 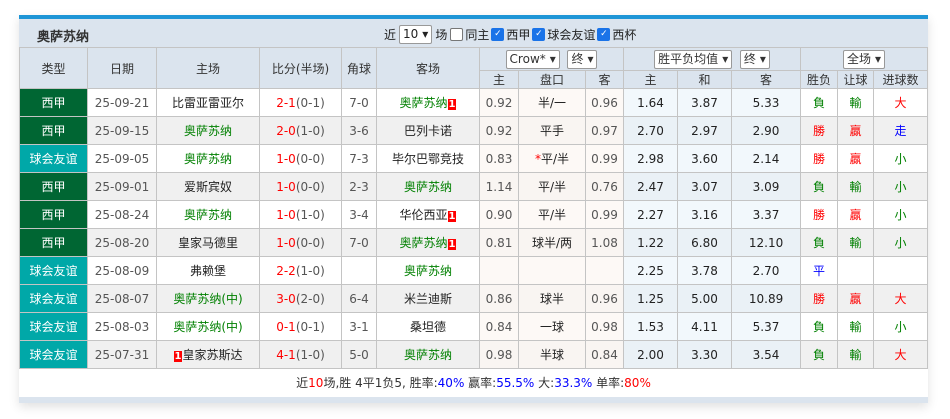 I want to click on away-team: 华伦西亚1, so click(x=428, y=214).